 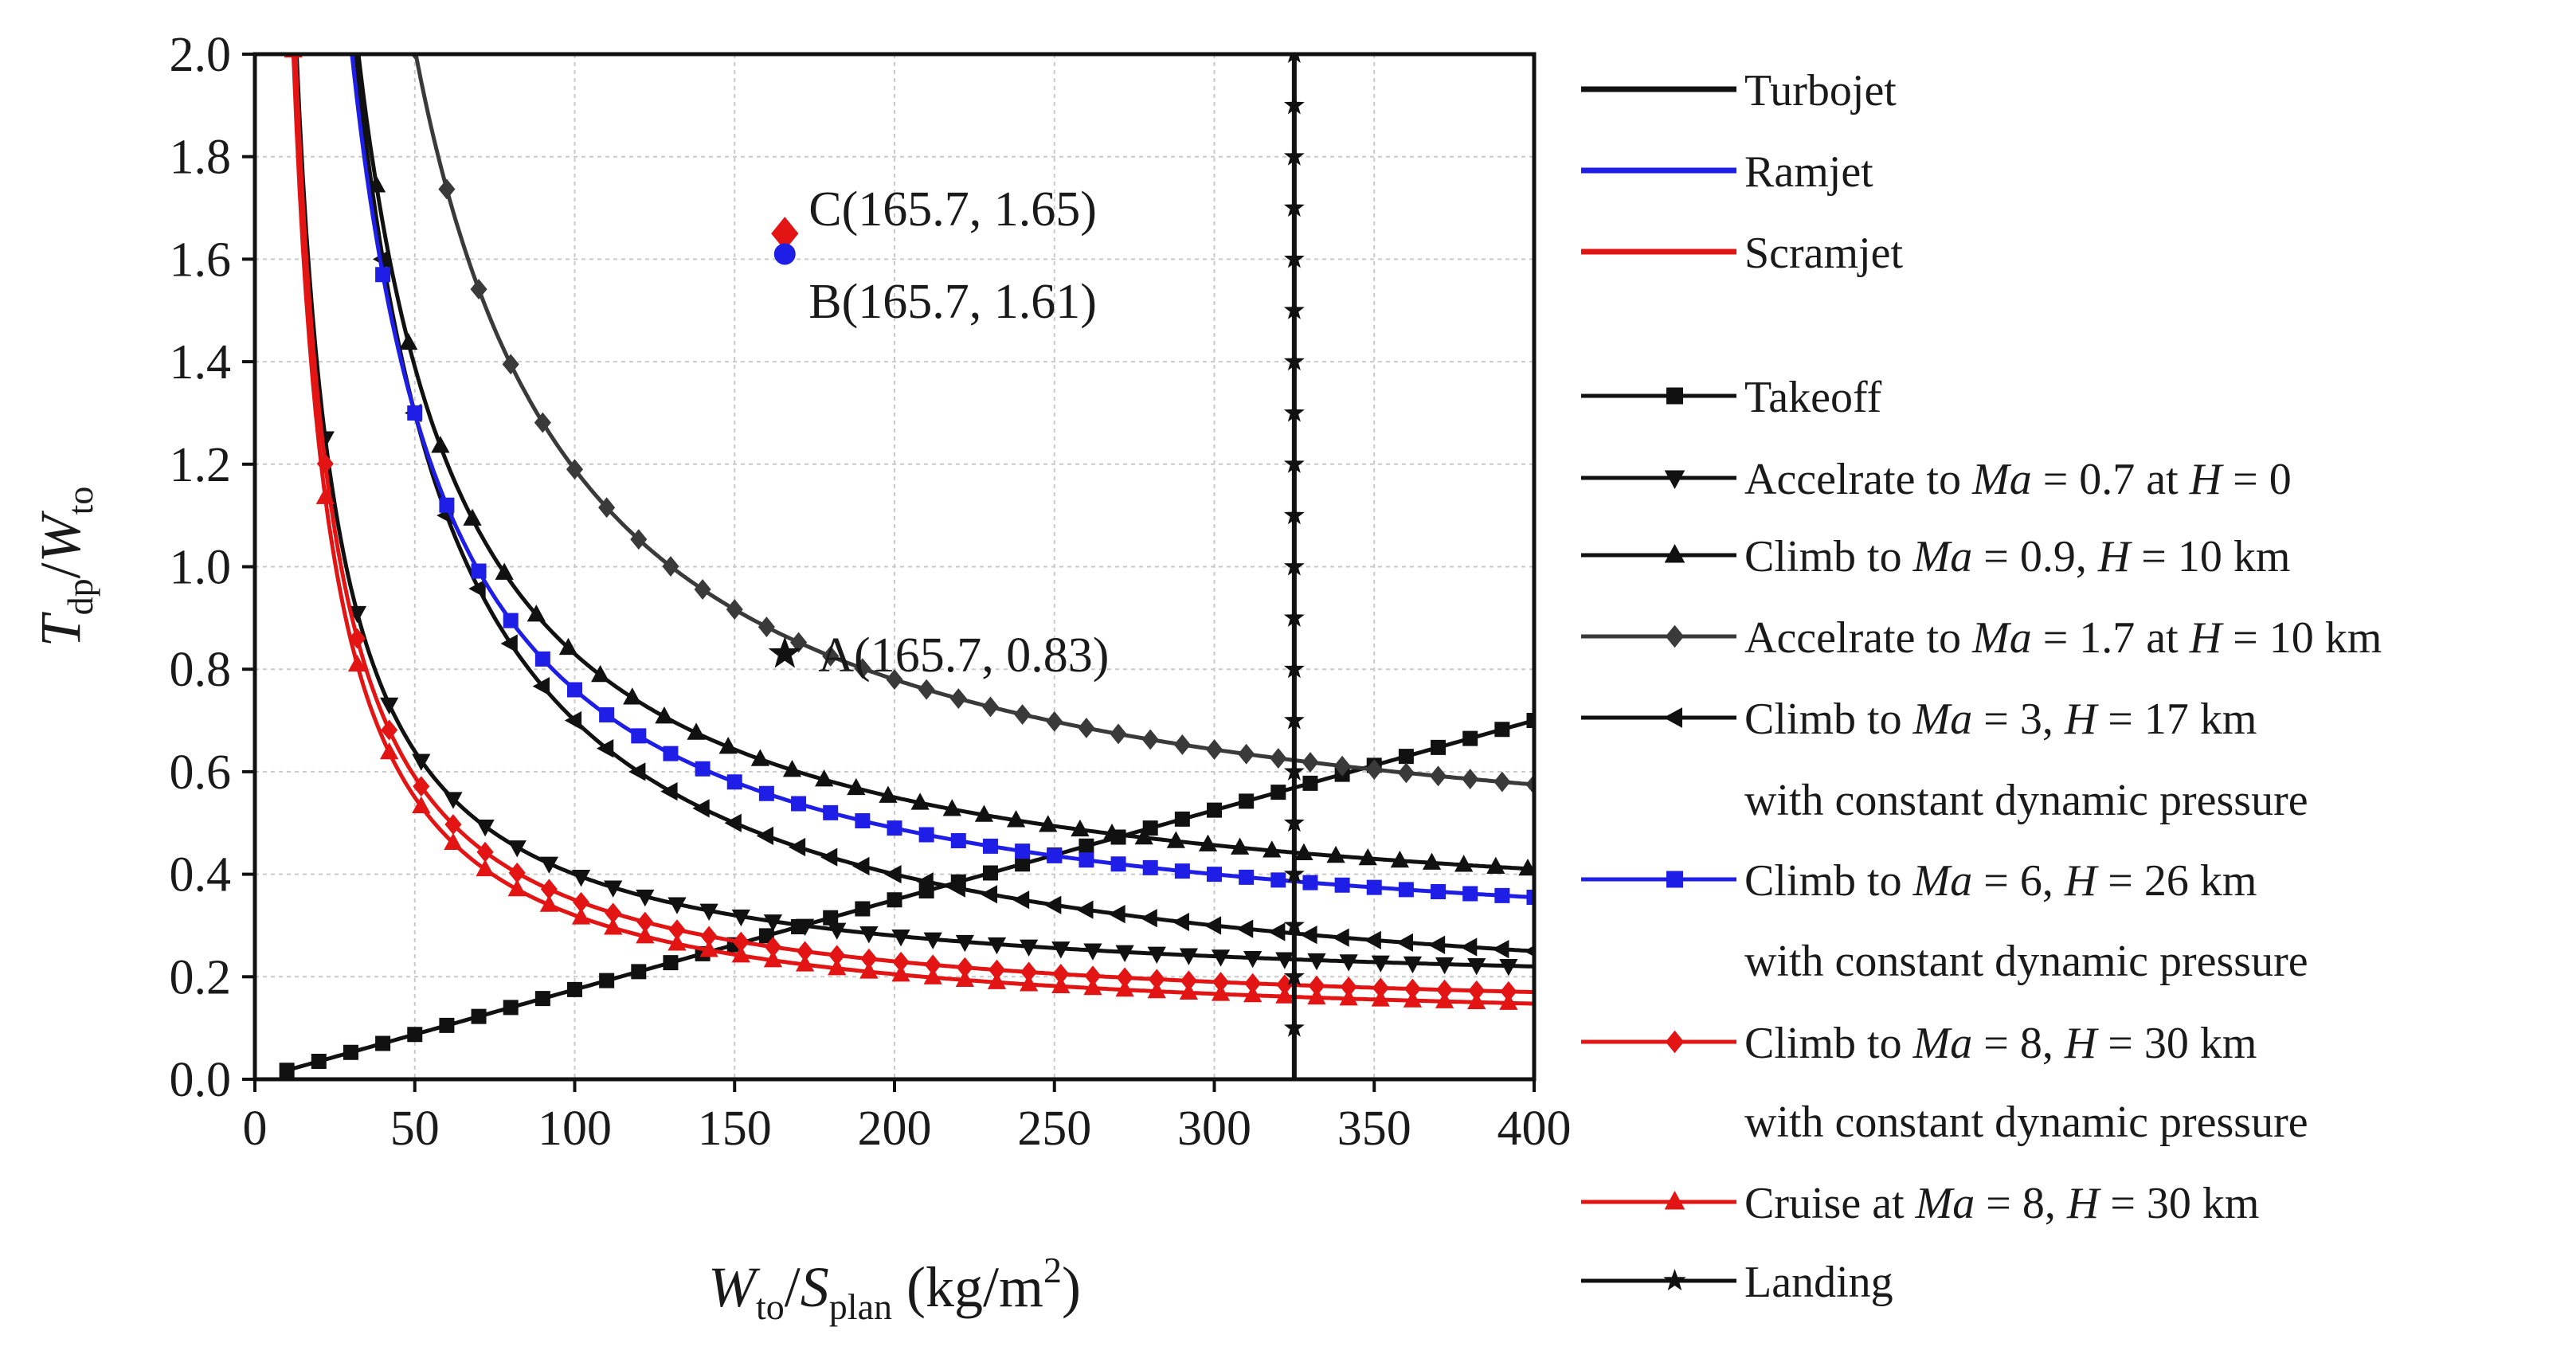 What do you see at coordinates (80, 596) in the screenshot?
I see `y-title-sub: dp` at bounding box center [80, 596].